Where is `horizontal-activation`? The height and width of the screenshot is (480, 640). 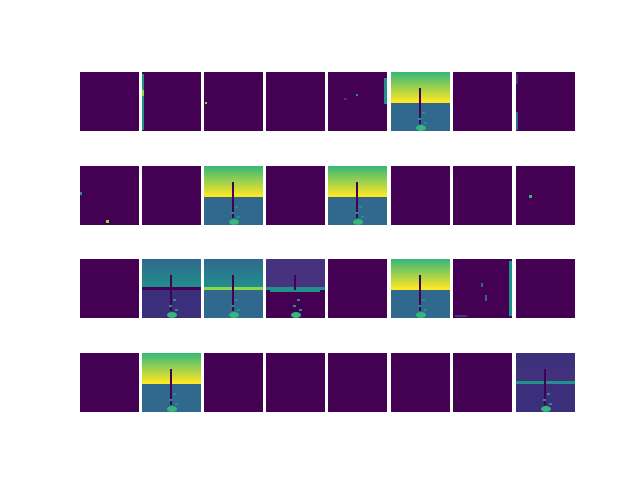 horizontal-activation is located at coordinates (295, 291).